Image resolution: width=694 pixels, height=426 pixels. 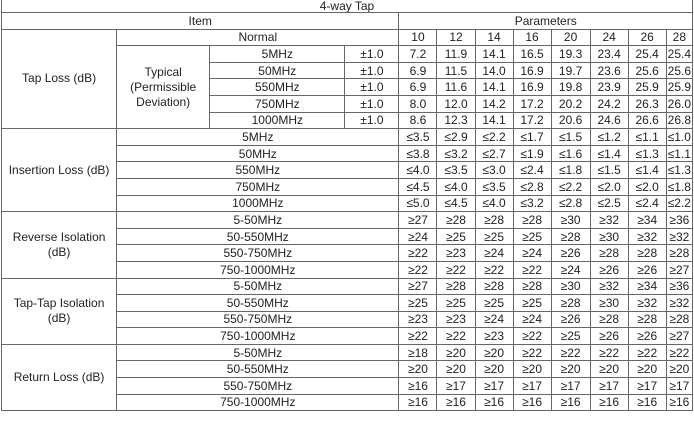 I want to click on value-cell: 25.4, so click(x=679, y=54).